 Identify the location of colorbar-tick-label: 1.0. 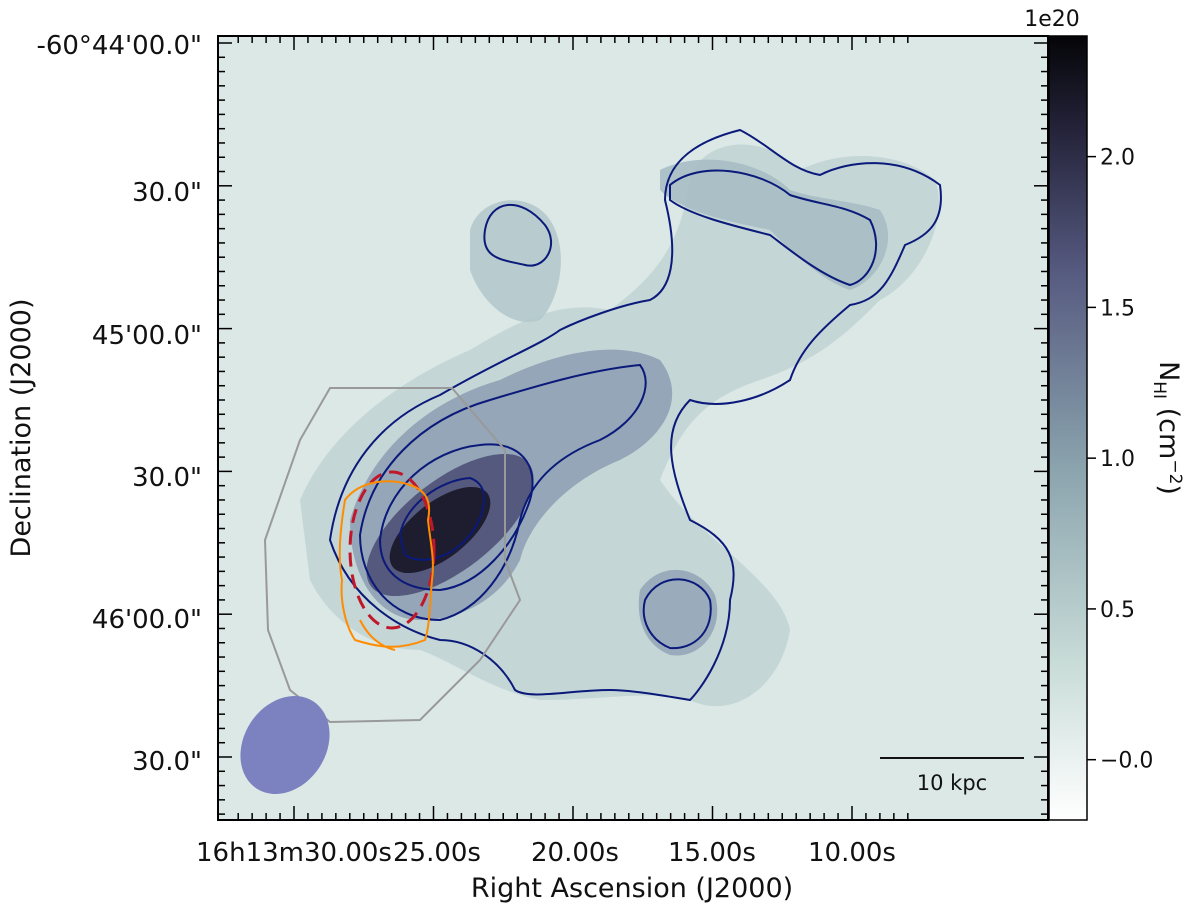
(1117, 459).